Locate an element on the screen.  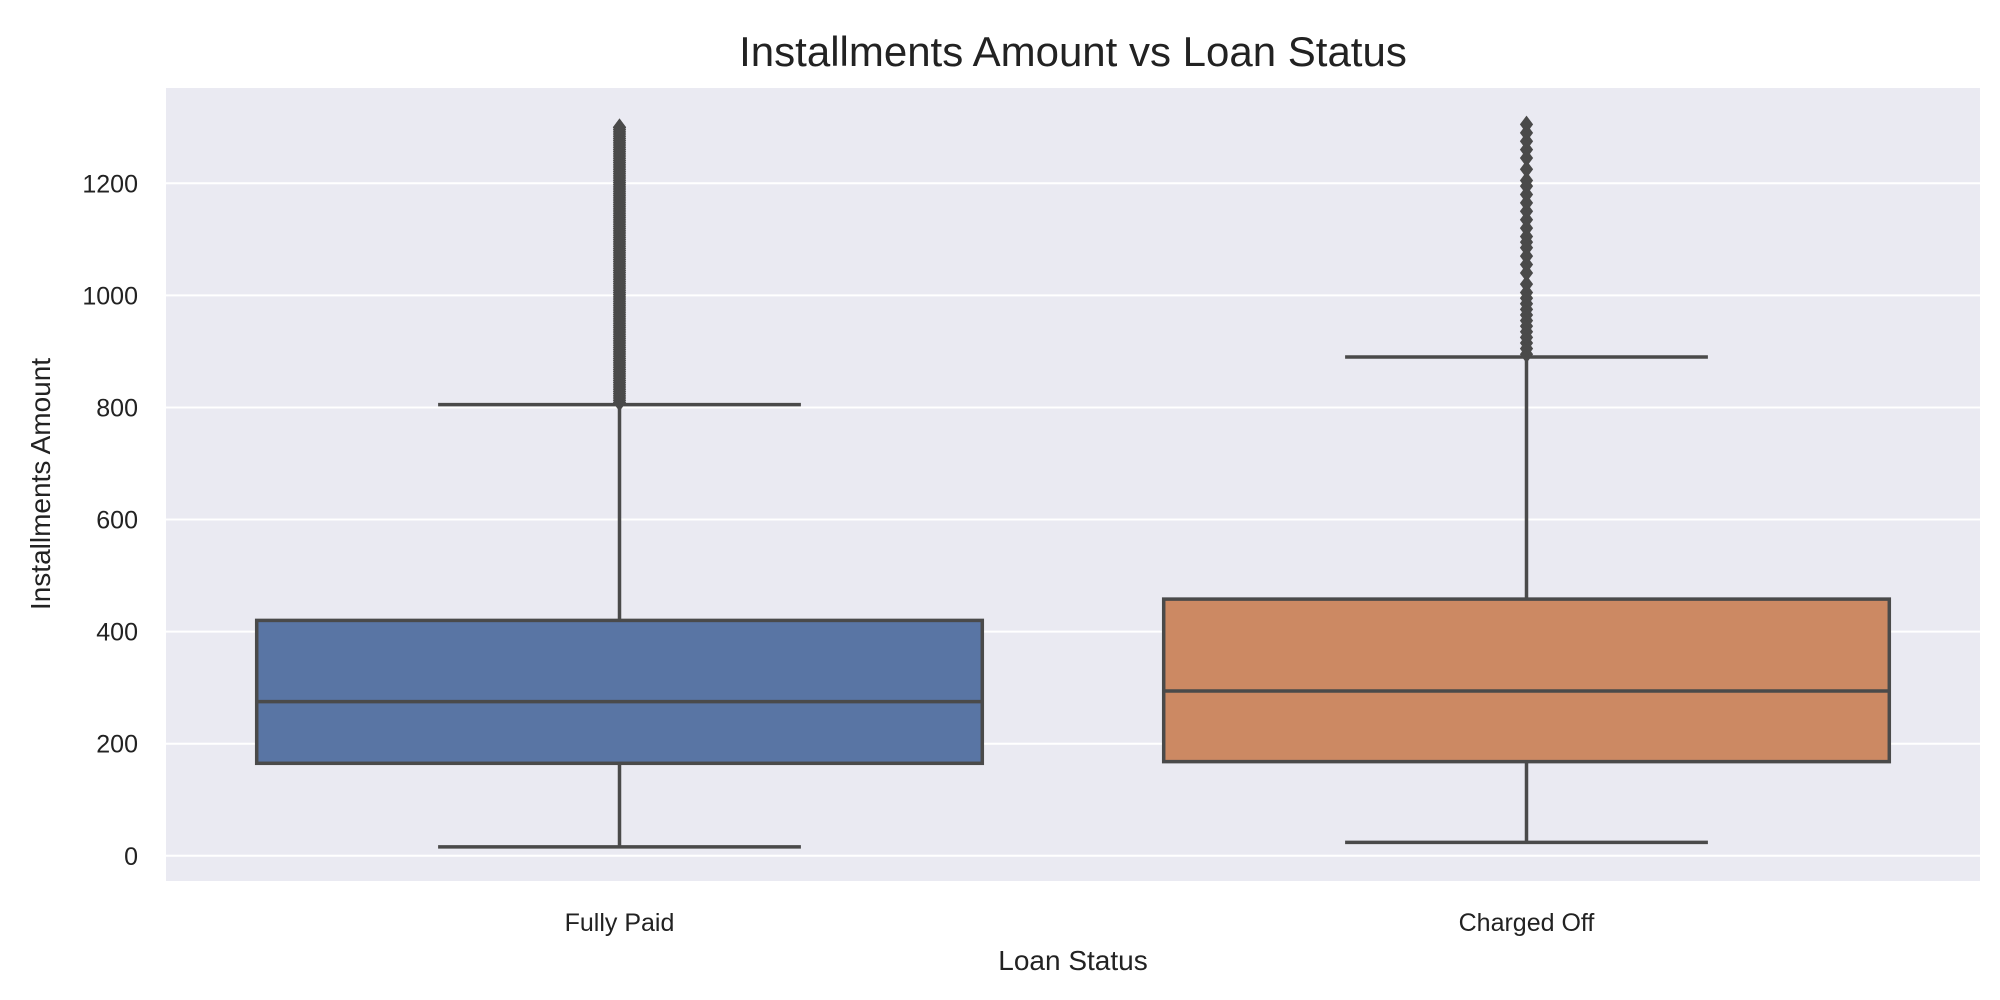
x-axis-ticks: Fully Paid Charged Off is located at coordinates (1080, 923).